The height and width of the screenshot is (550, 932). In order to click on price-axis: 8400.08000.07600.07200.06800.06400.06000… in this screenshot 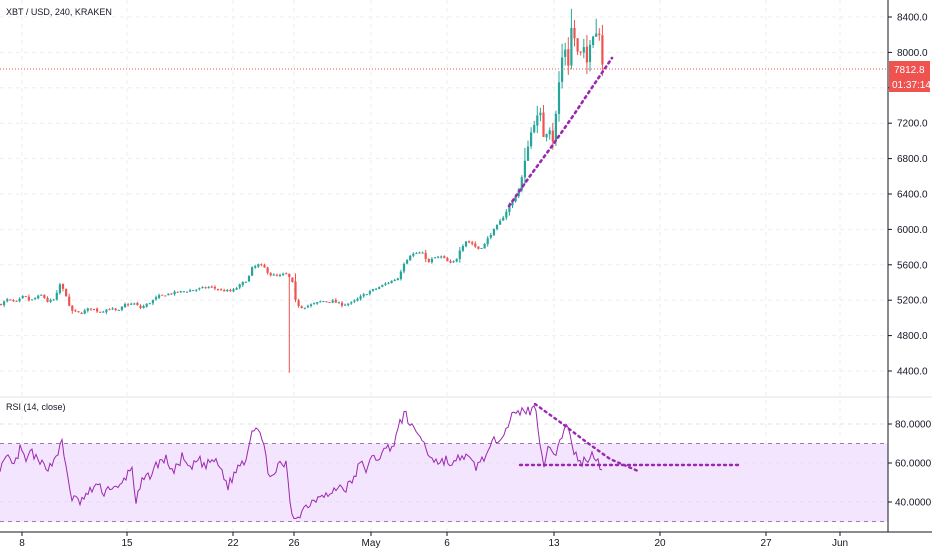, I will do `click(909, 266)`.